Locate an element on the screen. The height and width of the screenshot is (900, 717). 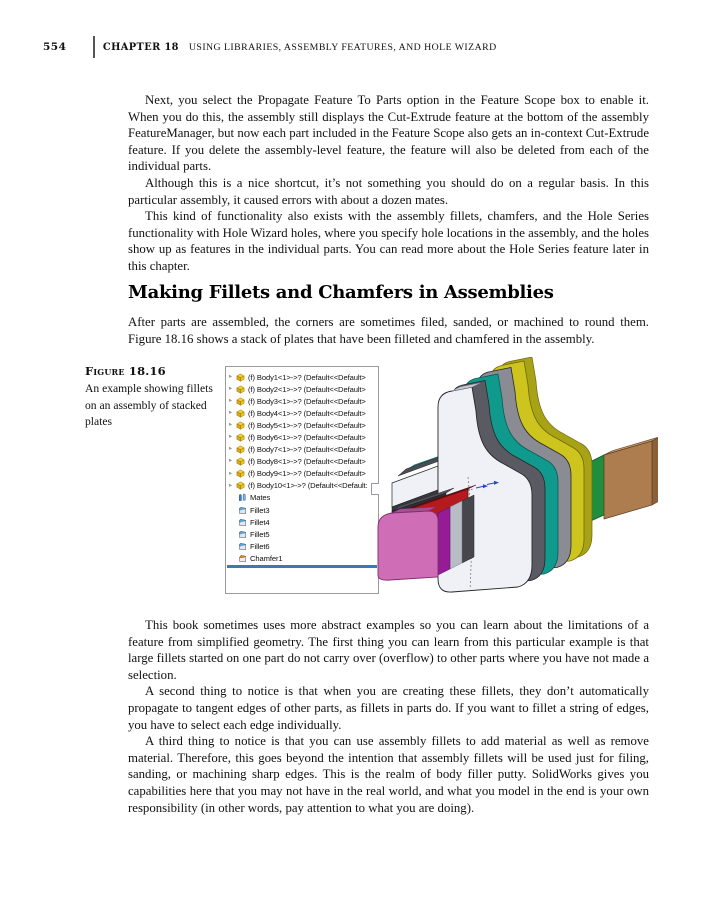
tree-item-body7: ▸ (f) Body7<1>->? (Default<<Default> is located at coordinates (302, 450).